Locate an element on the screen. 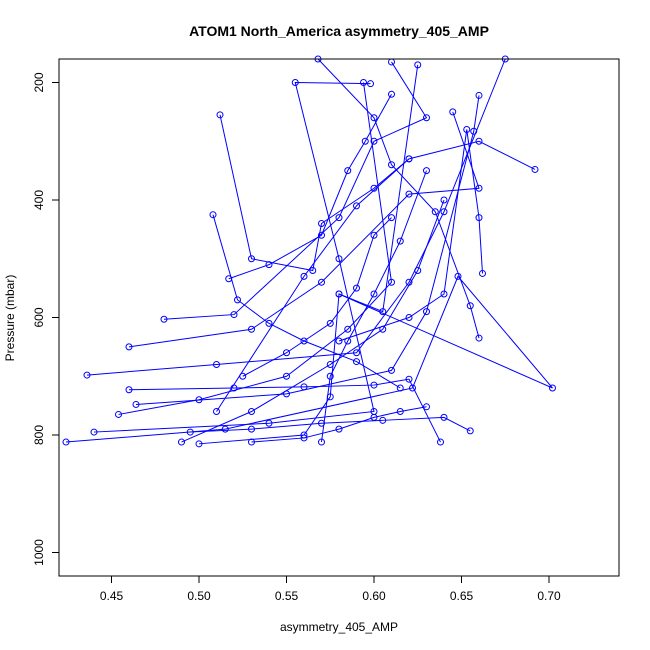 This screenshot has height=650, width=650. y-tick-label: 1000 is located at coordinates (39, 552).